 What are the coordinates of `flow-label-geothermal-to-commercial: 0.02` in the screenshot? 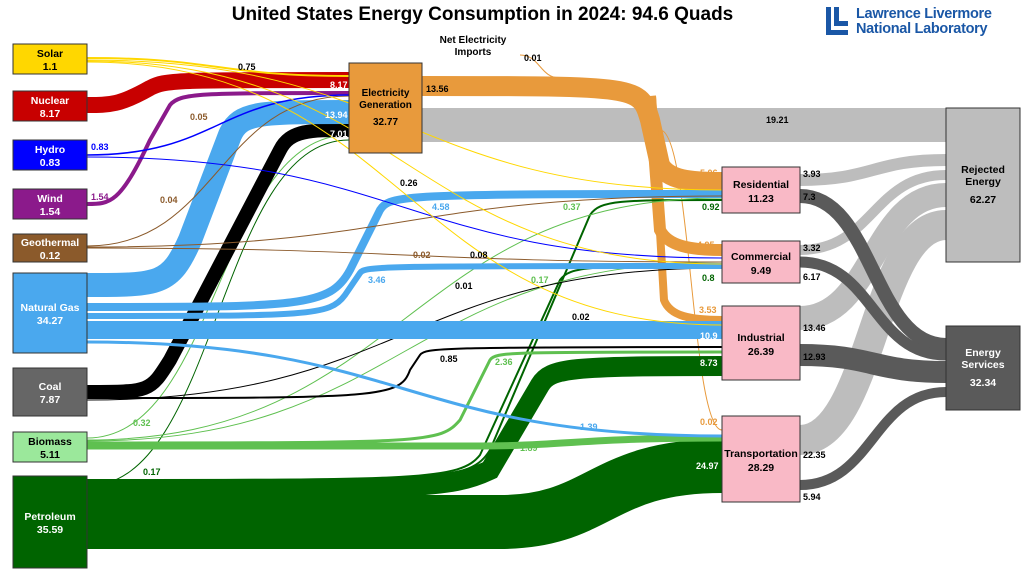 It's located at (422, 255).